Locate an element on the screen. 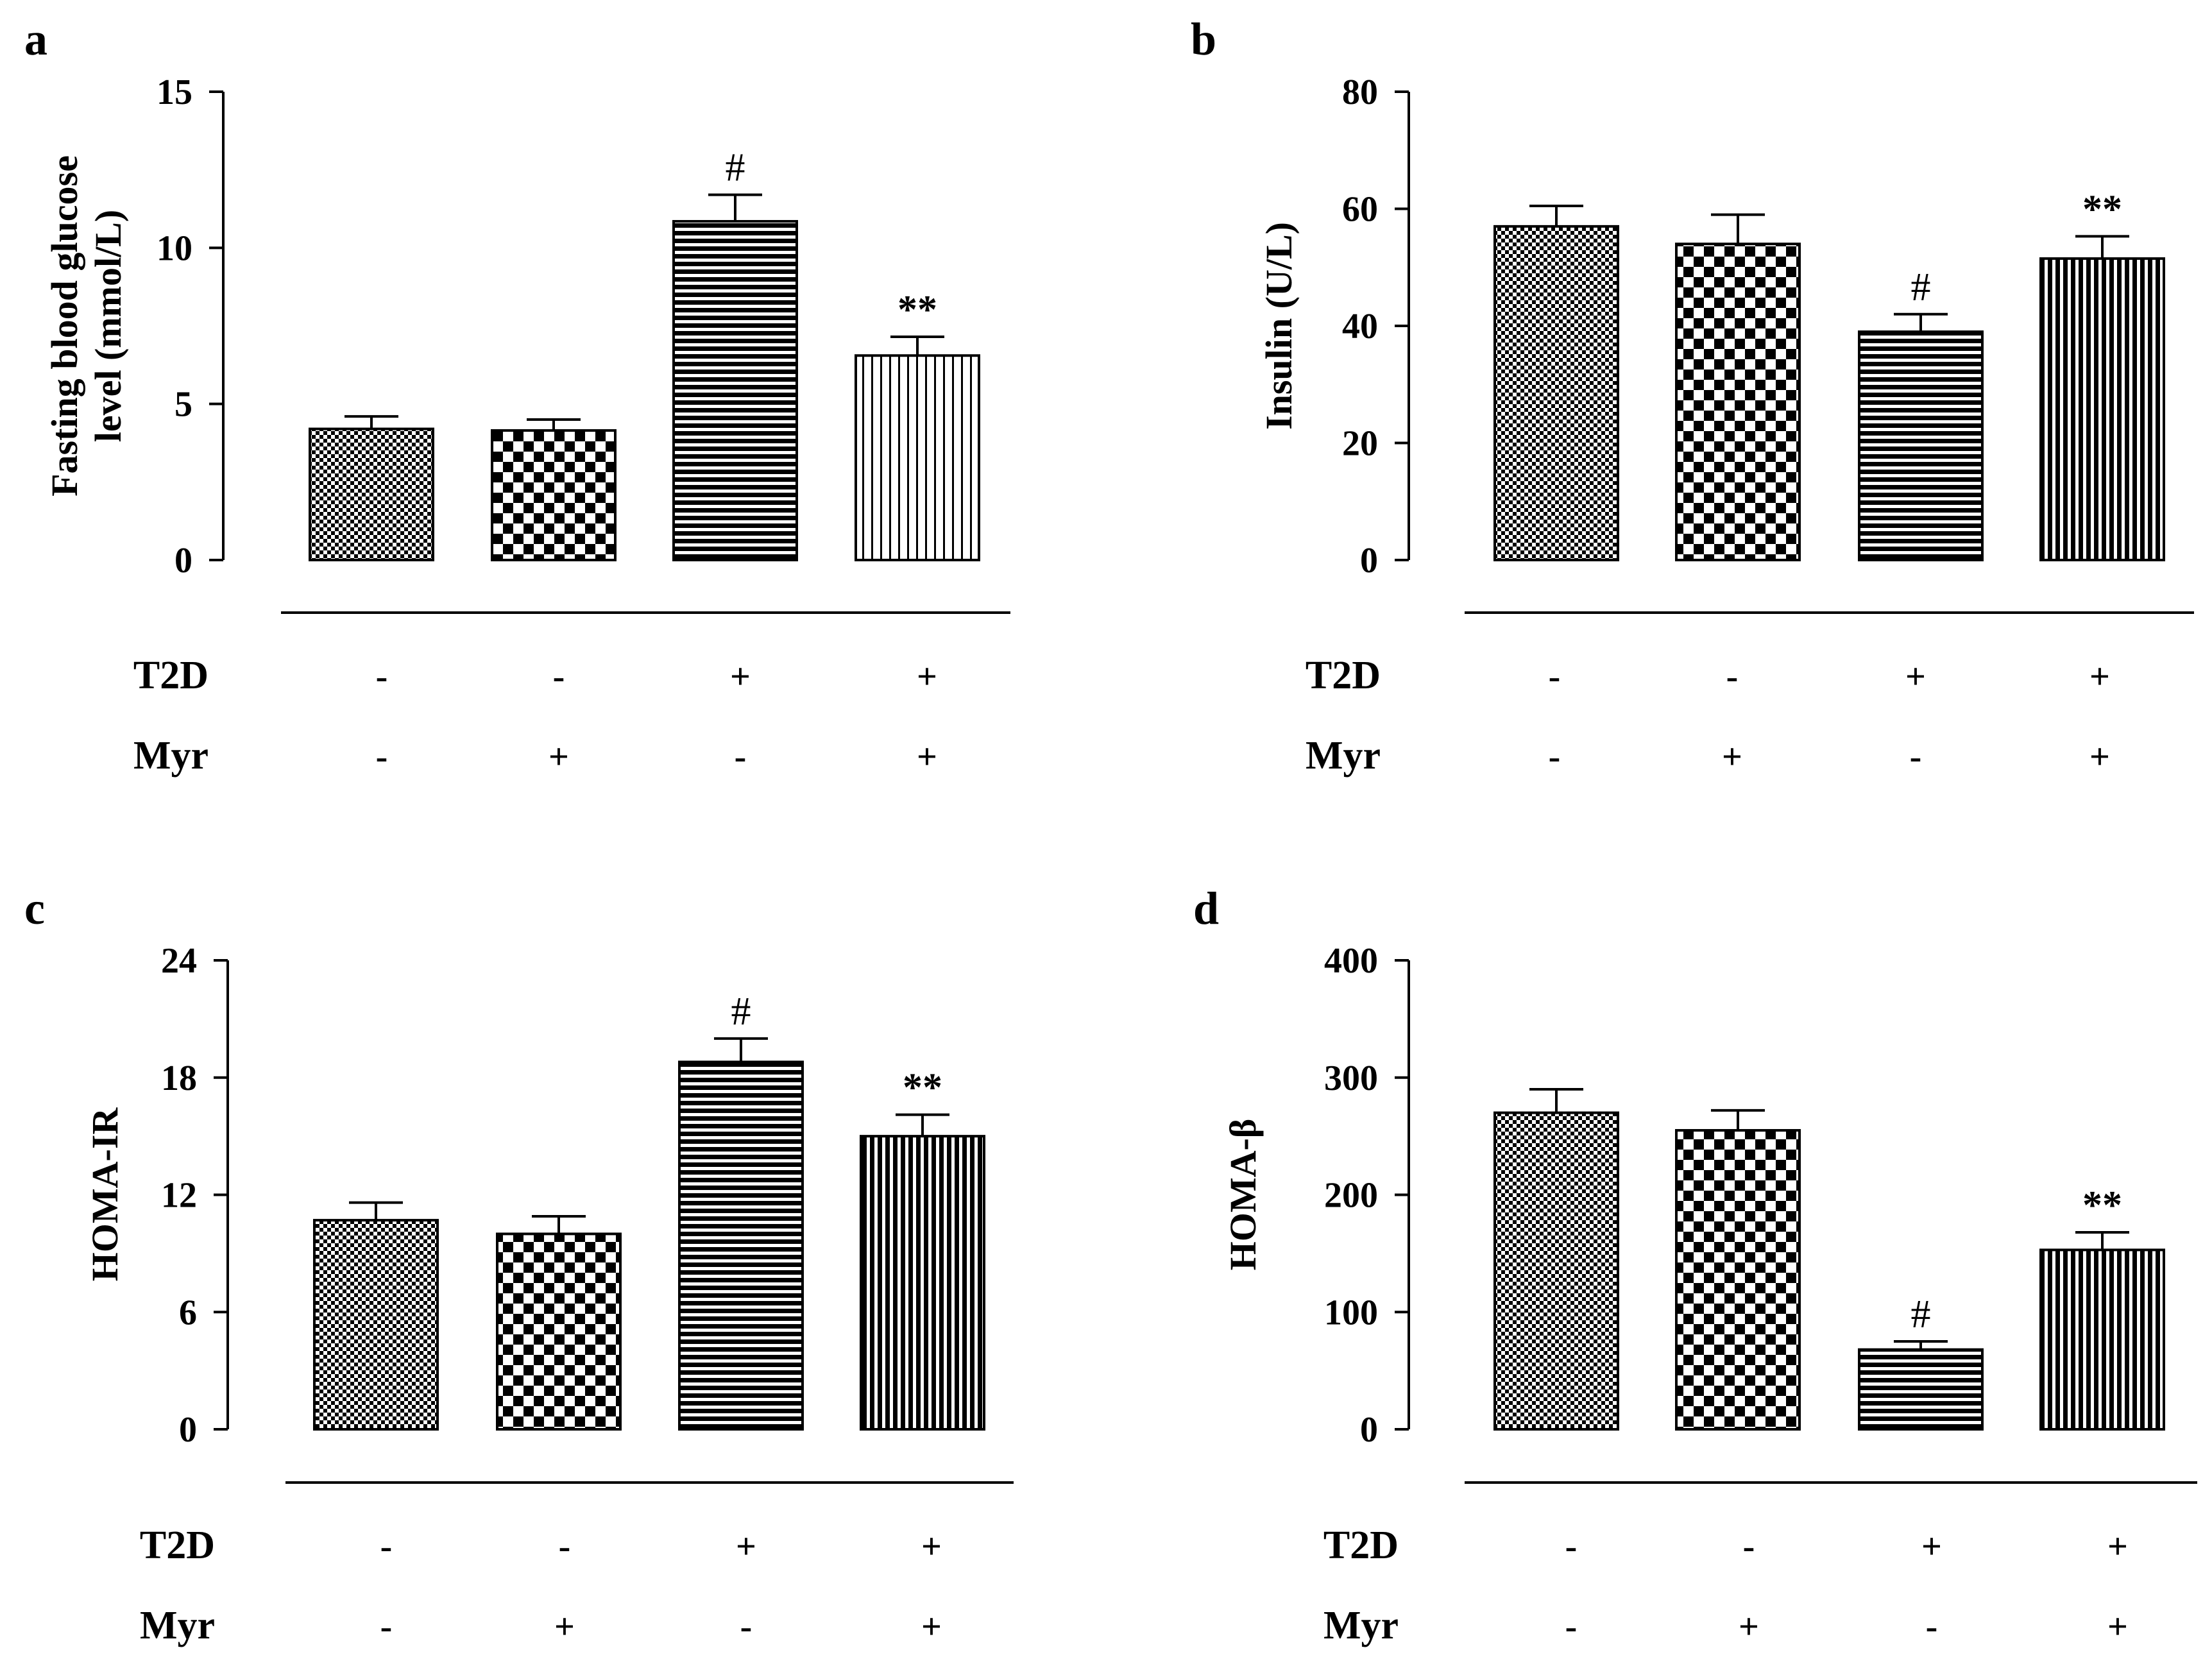  y-tick-label: 10 is located at coordinates (174, 248).